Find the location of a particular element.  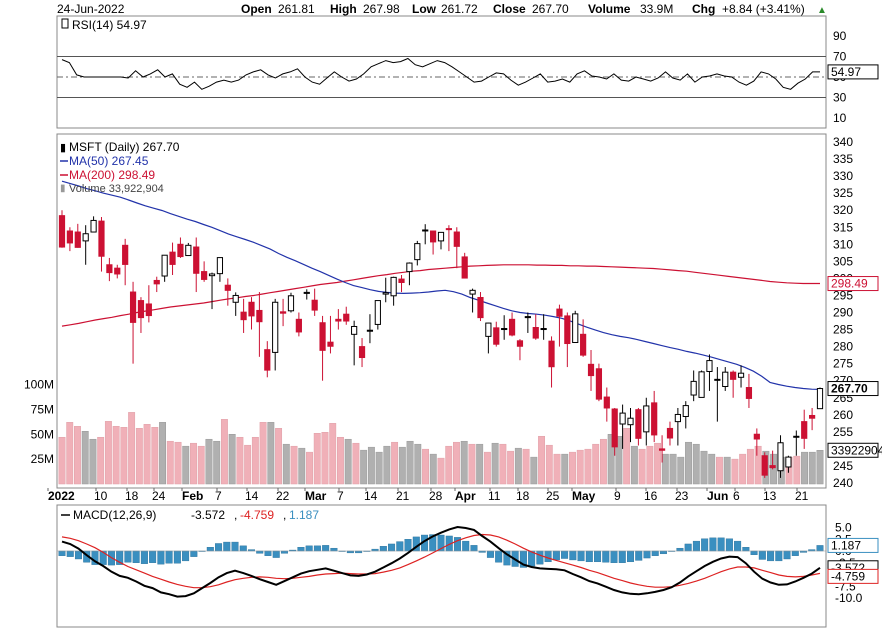

x-axis-label: 9 is located at coordinates (617, 496).